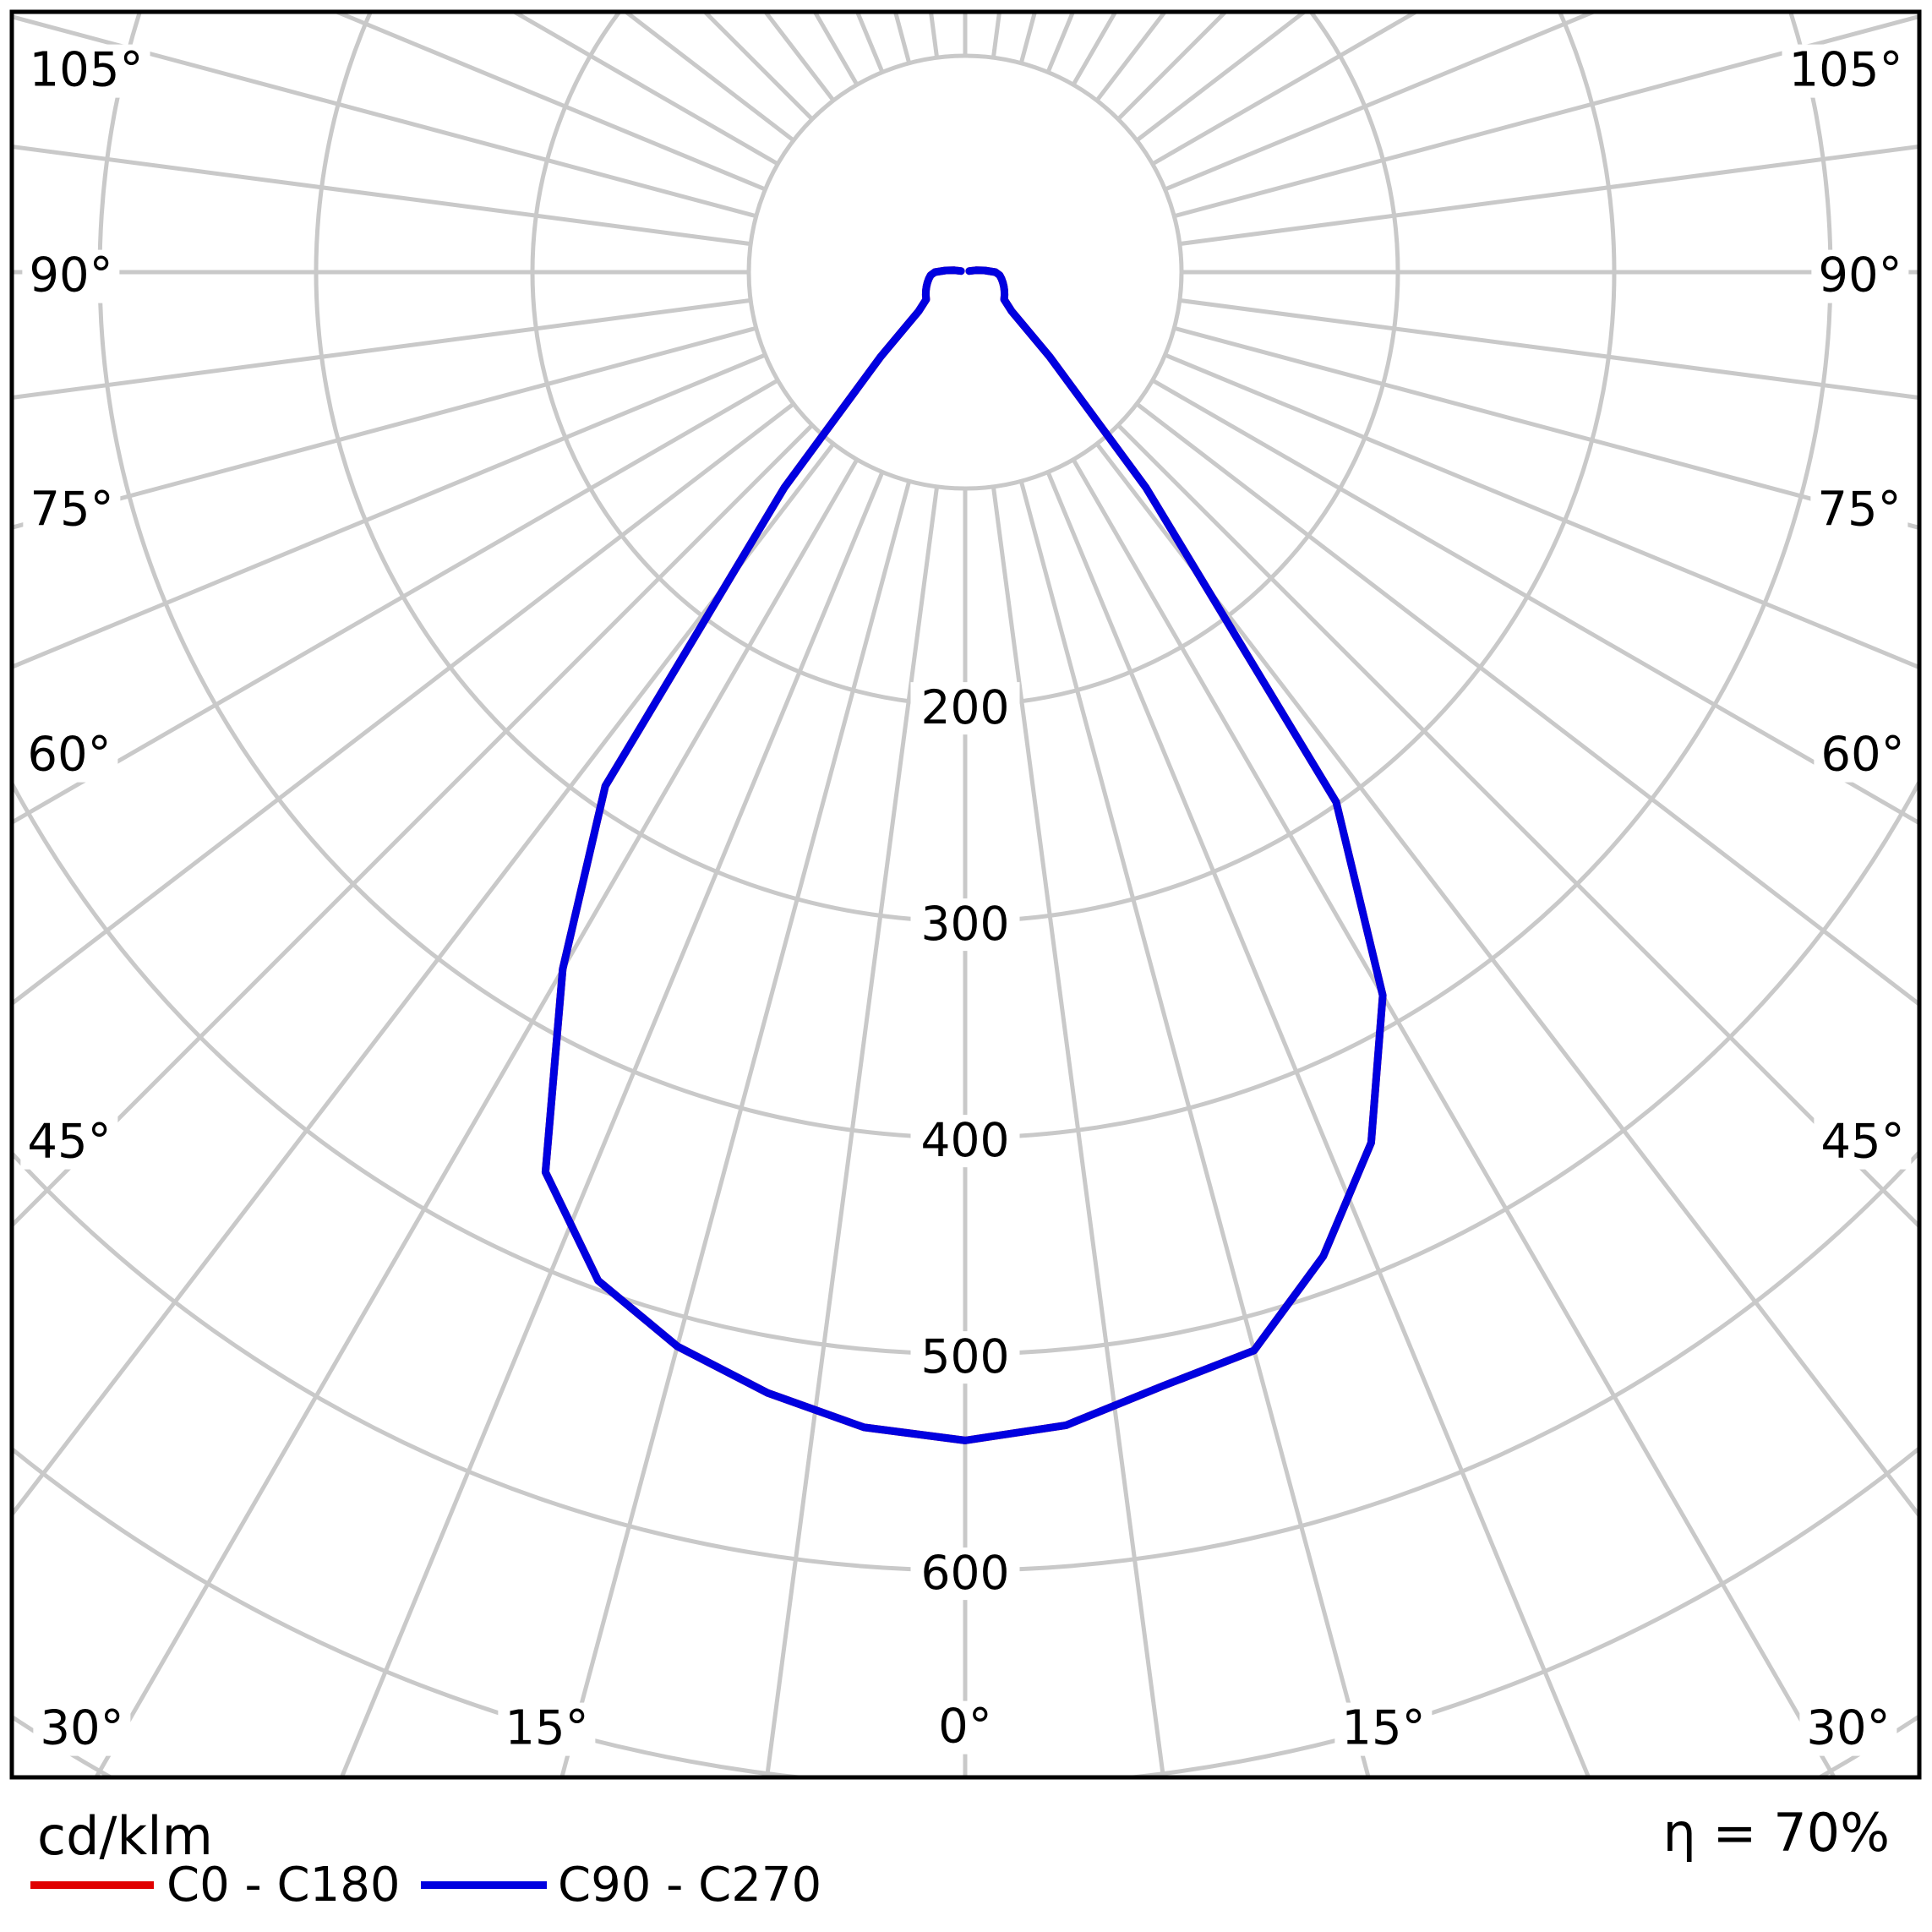  I want to click on angle-label: 0°, so click(965, 1727).